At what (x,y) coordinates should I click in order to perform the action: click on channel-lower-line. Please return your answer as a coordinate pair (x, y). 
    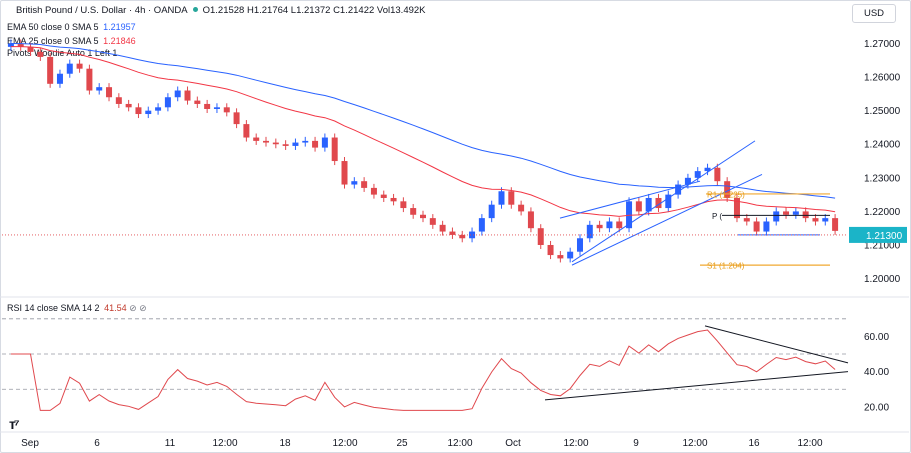
    Looking at the image, I should click on (667, 220).